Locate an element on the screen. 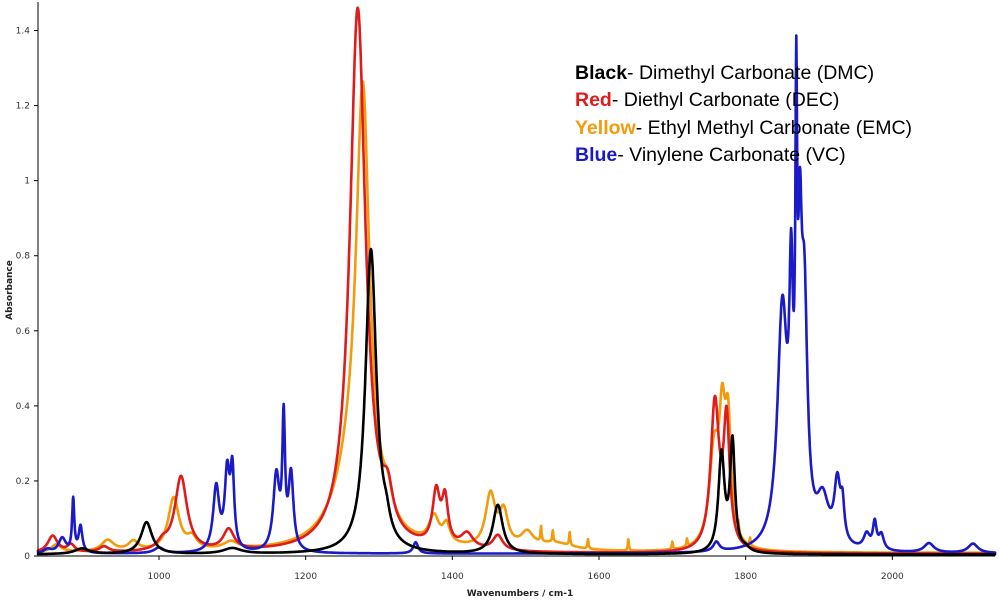 This screenshot has height=608, width=1000. legend-entry-emc: Yellow- Ethyl Methyl Carbonate (EMC) is located at coordinates (743, 128).